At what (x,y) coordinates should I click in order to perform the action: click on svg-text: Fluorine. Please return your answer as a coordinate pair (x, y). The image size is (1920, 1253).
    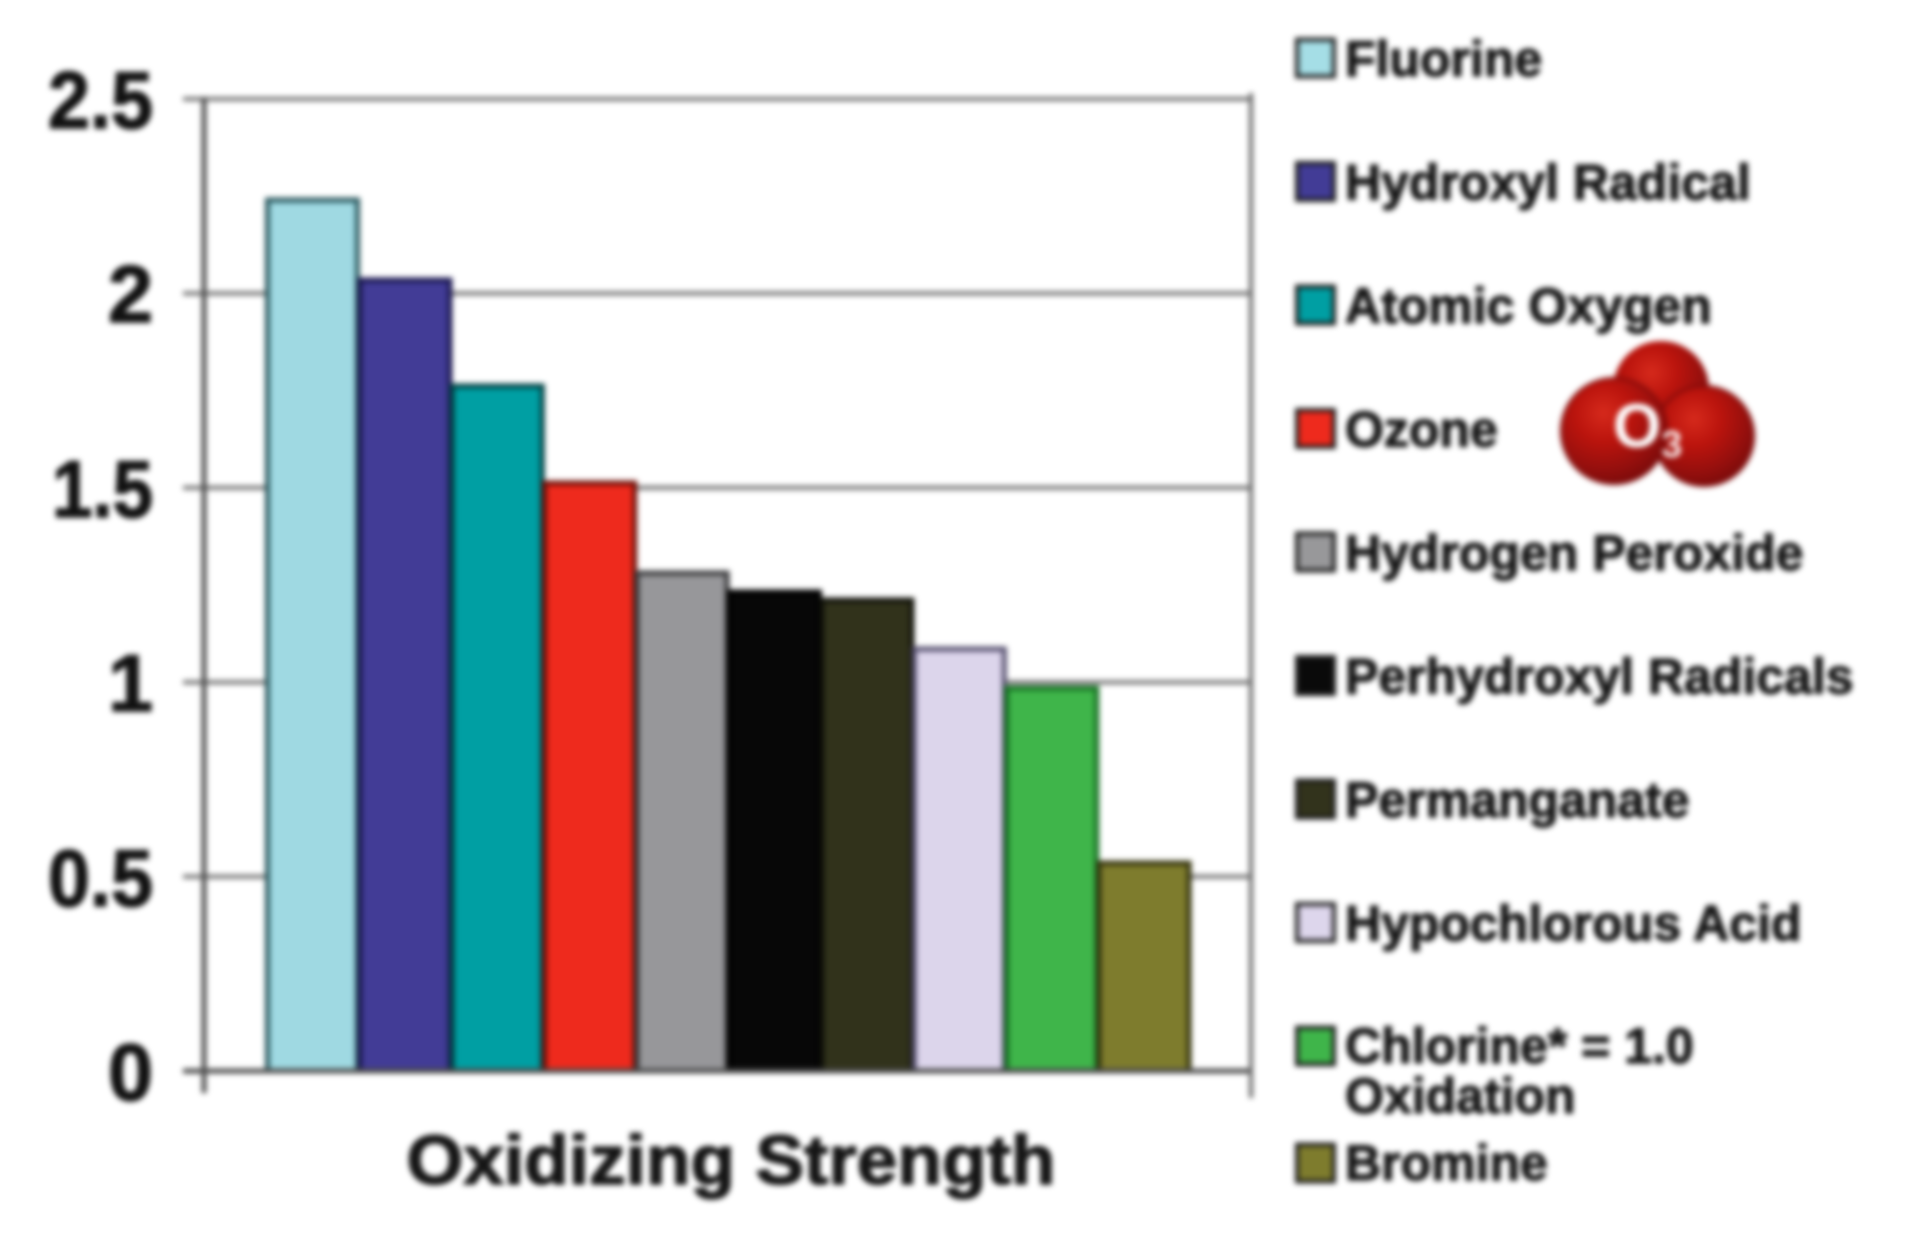
    Looking at the image, I should click on (1443, 59).